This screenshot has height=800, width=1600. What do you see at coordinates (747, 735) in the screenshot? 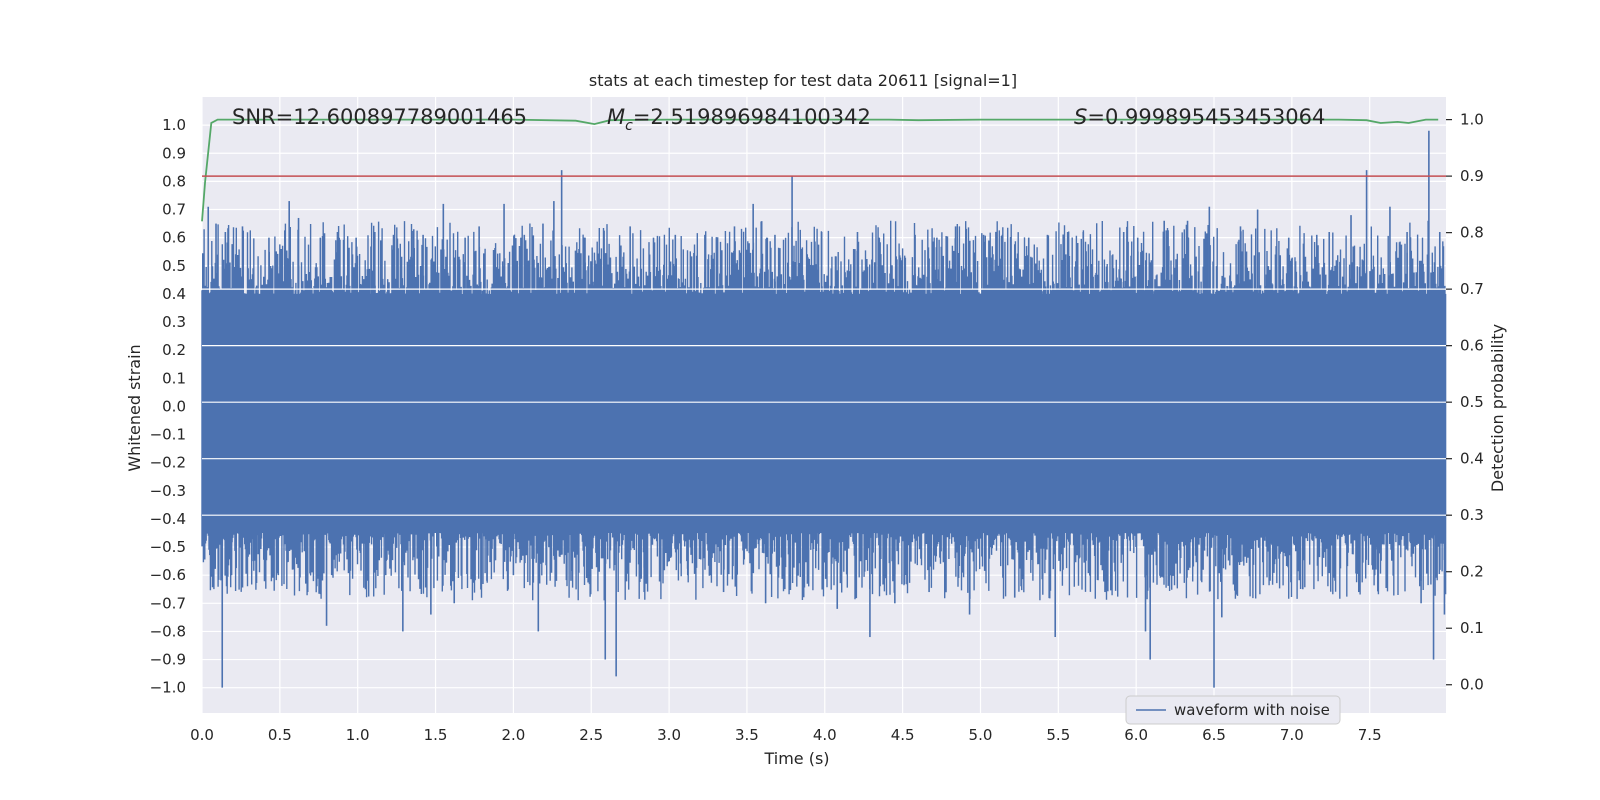
I see `x-tick-label: 3.5` at bounding box center [747, 735].